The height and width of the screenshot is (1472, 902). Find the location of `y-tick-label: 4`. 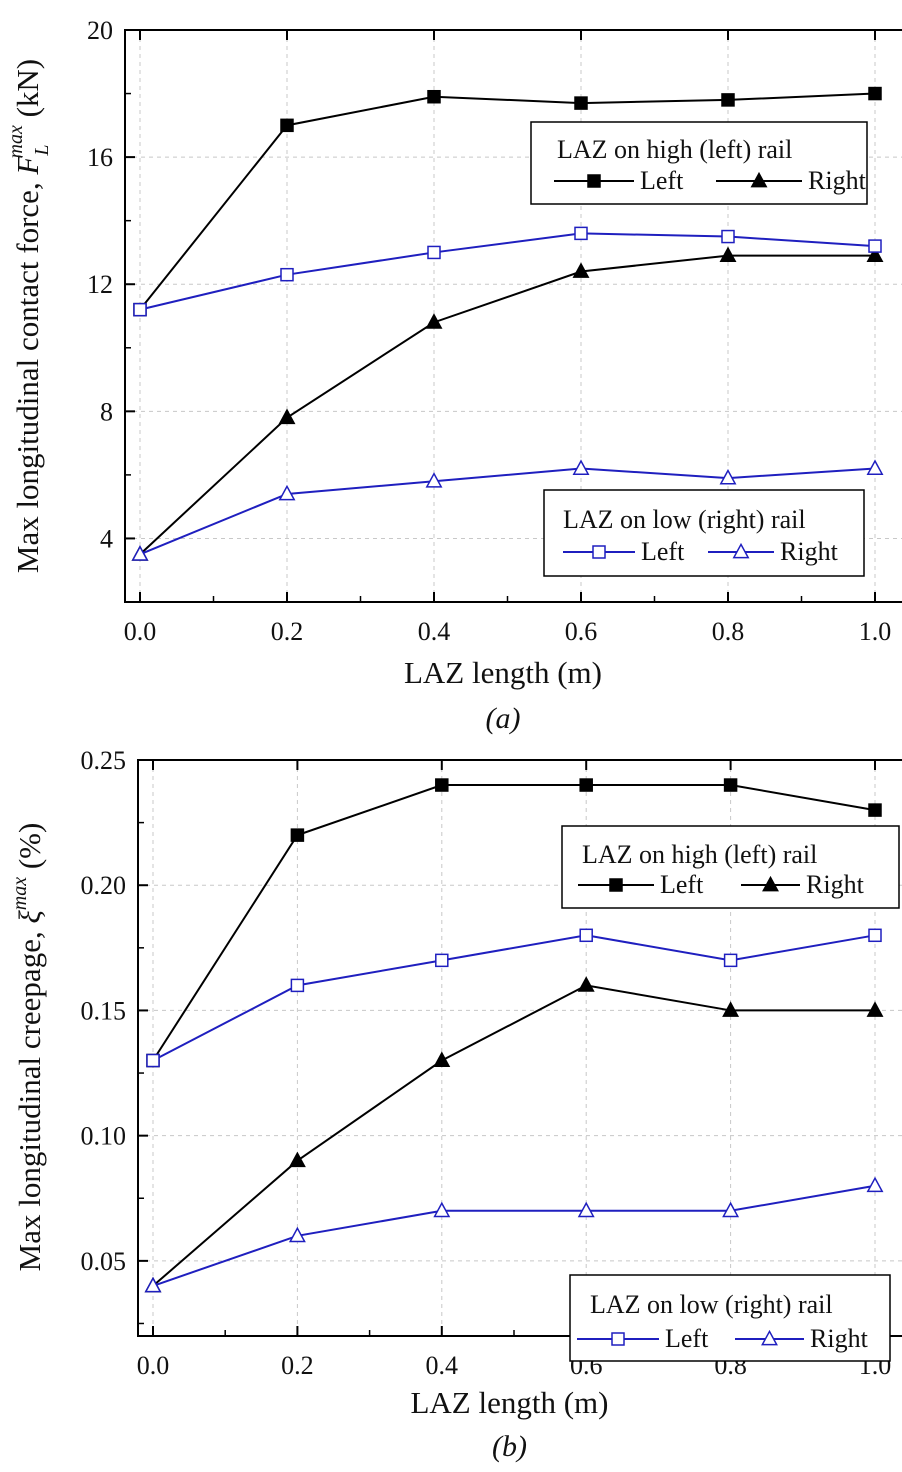

y-tick-label: 4 is located at coordinates (106, 538).